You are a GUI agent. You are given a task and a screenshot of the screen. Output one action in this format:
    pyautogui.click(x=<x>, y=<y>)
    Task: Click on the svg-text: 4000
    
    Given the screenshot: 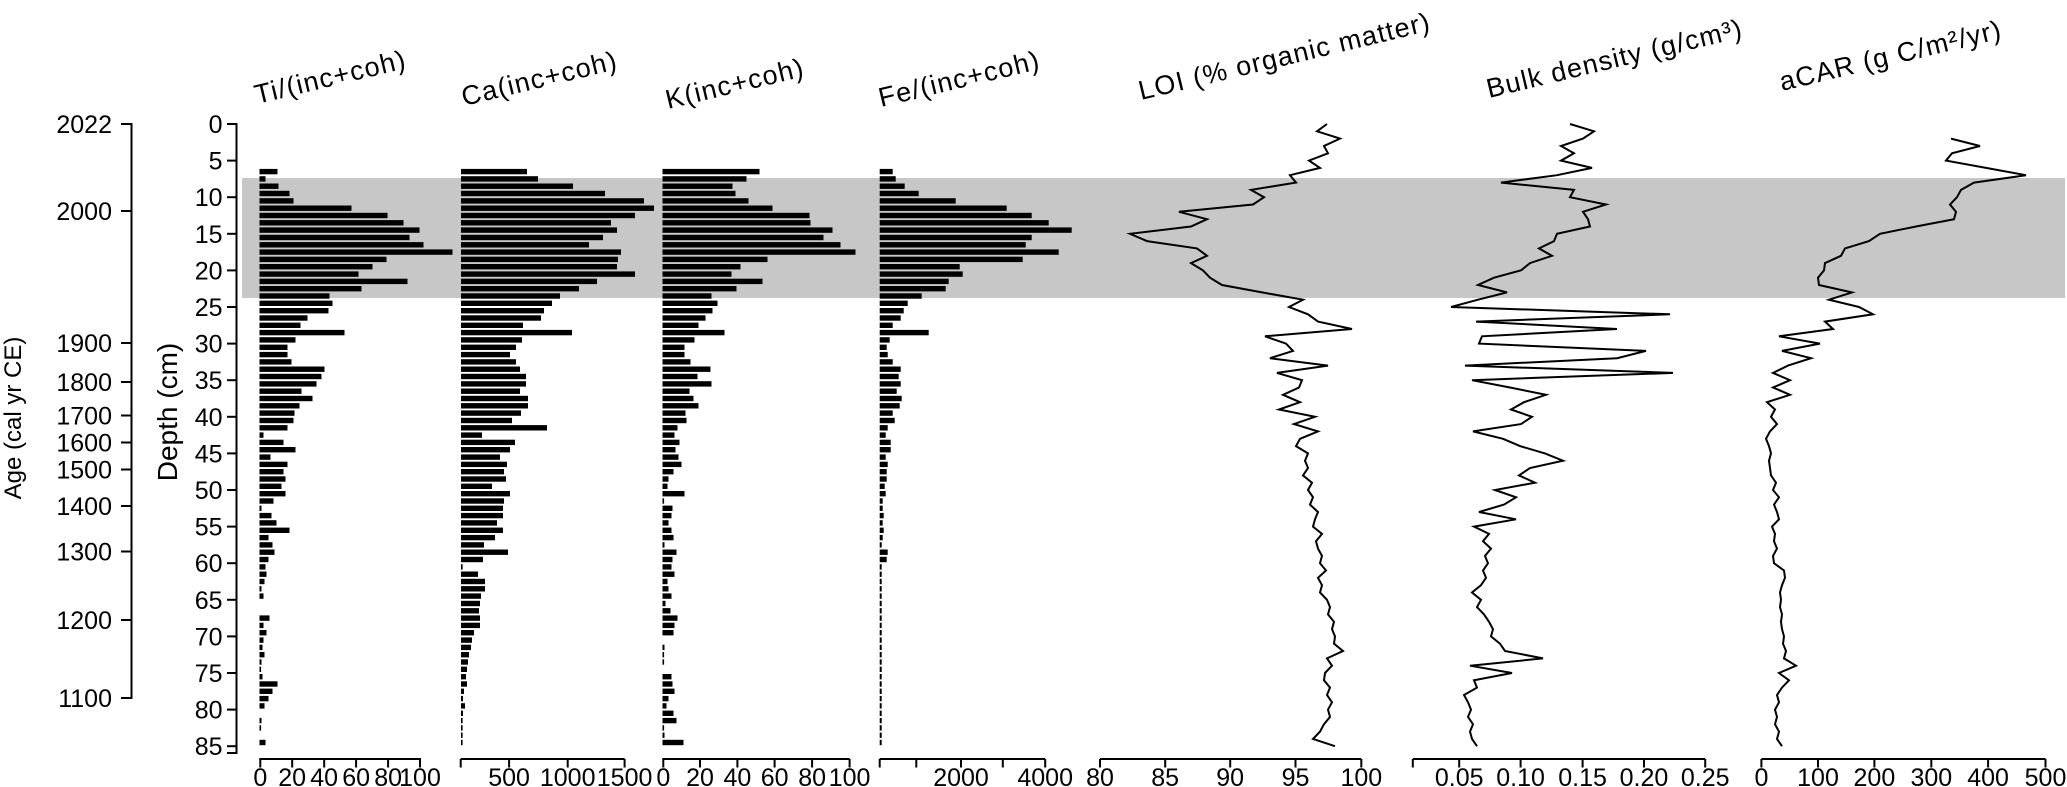 What is the action you would take?
    pyautogui.click(x=1045, y=775)
    